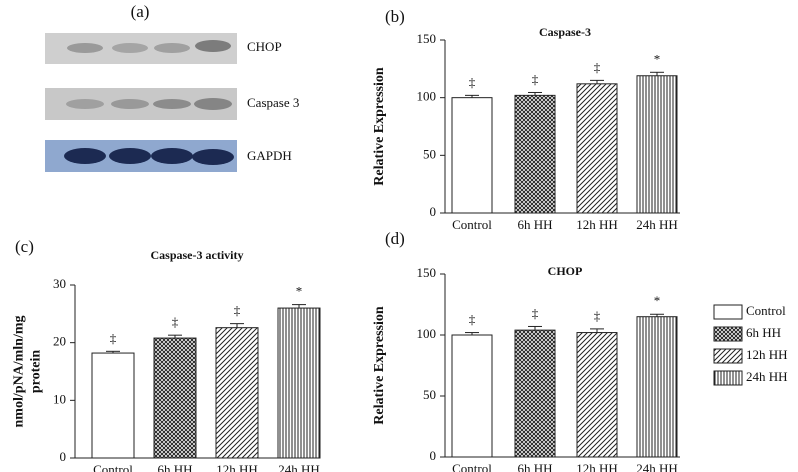 The width and height of the screenshot is (798, 472). I want to click on band-label: CHOP, so click(264, 46).